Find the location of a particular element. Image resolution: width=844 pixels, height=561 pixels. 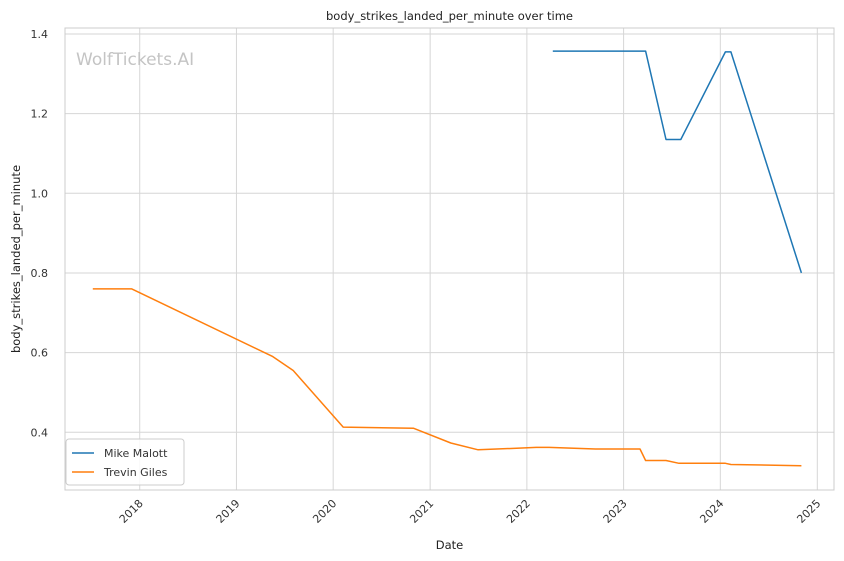

chart-title: body_strikes_landed_per_minute over time is located at coordinates (449, 16).